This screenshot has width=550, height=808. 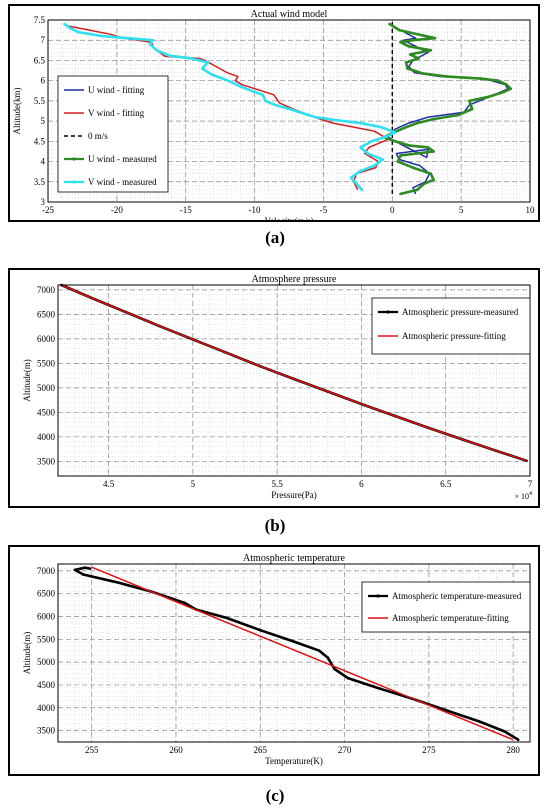 I want to click on x-tick-label: -5, so click(x=324, y=210).